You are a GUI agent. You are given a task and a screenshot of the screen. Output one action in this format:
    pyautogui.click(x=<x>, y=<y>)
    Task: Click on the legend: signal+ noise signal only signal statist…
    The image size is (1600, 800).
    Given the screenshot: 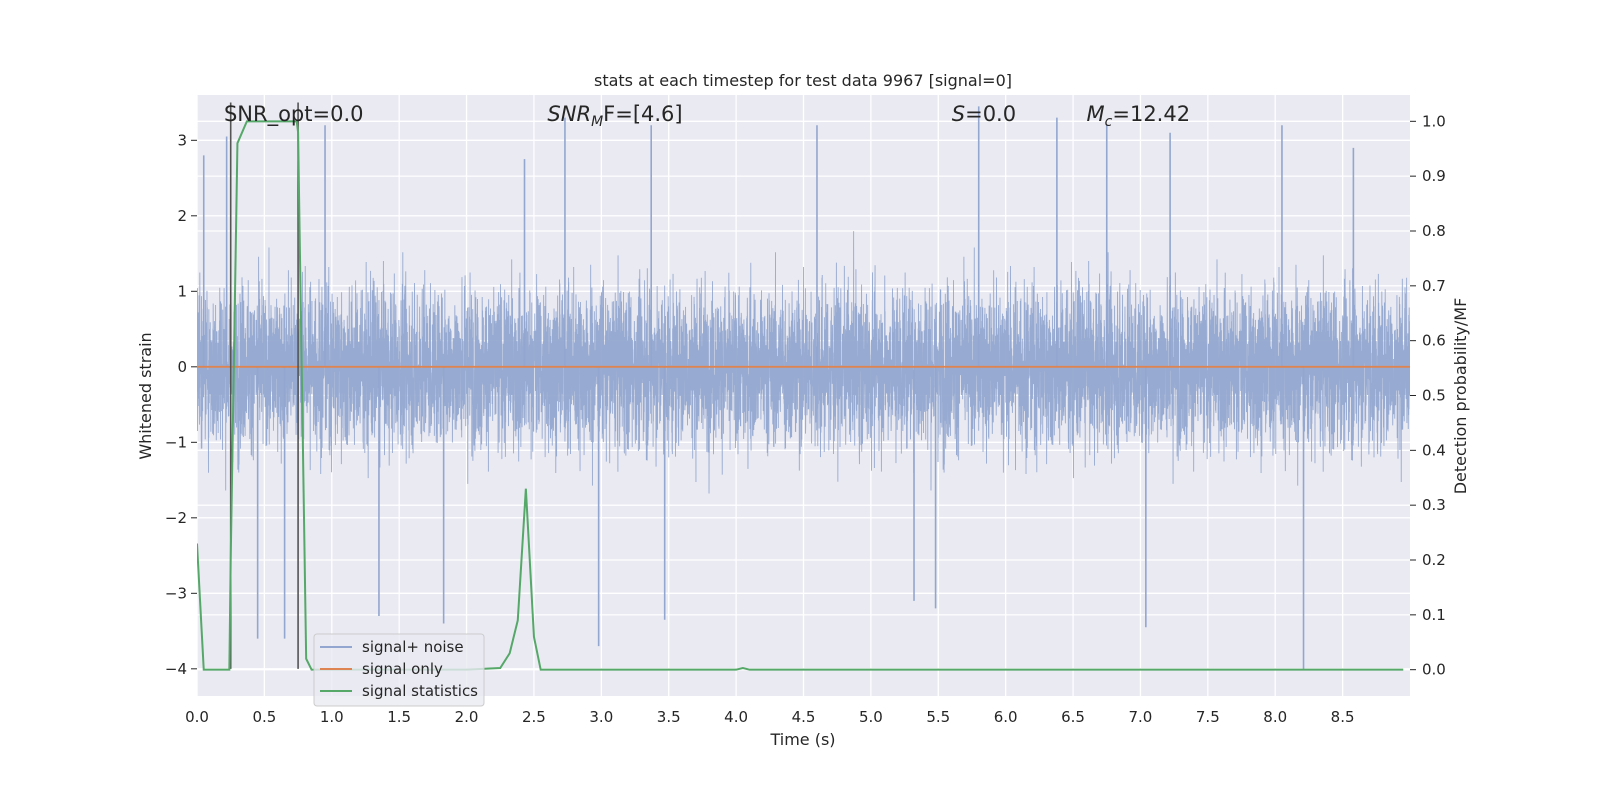 What is the action you would take?
    pyautogui.click(x=399, y=670)
    